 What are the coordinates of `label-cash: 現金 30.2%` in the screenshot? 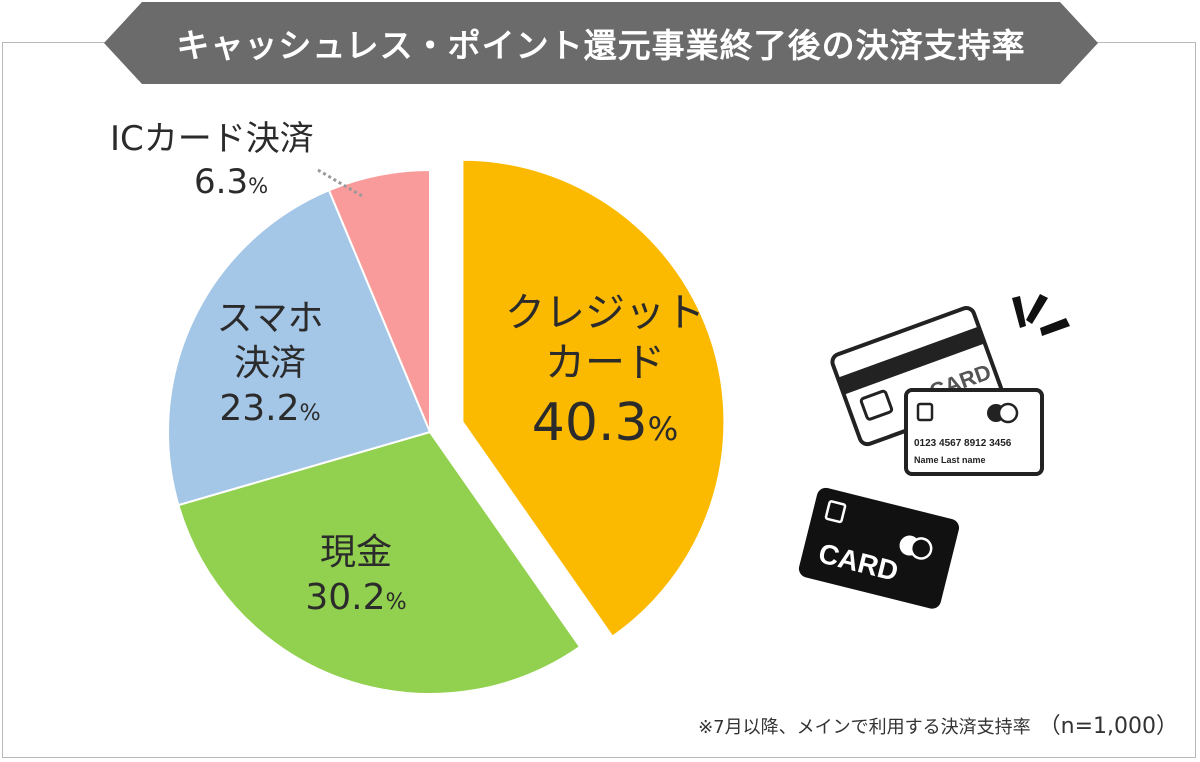 It's located at (356, 575).